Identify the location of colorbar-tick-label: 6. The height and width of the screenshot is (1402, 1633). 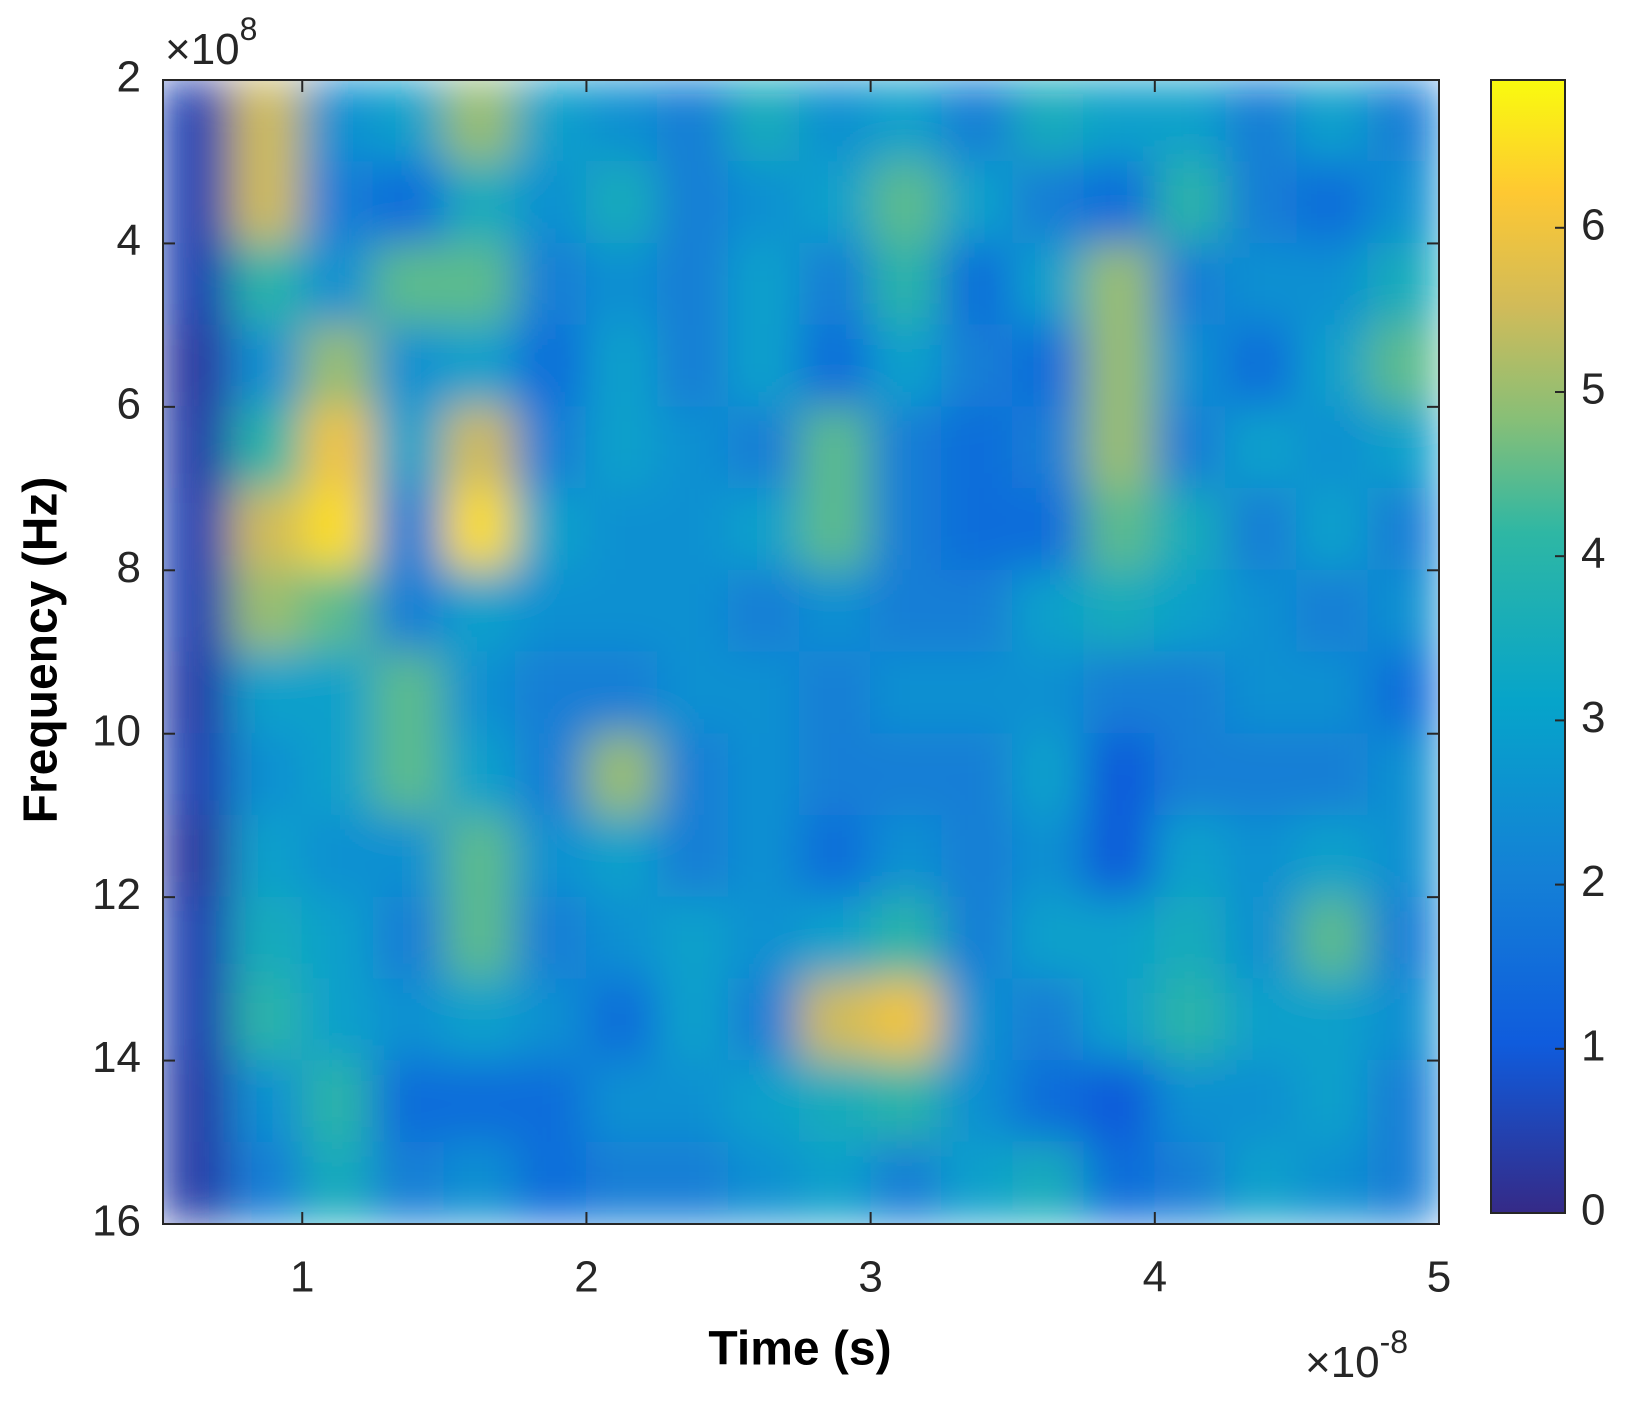
(1593, 224).